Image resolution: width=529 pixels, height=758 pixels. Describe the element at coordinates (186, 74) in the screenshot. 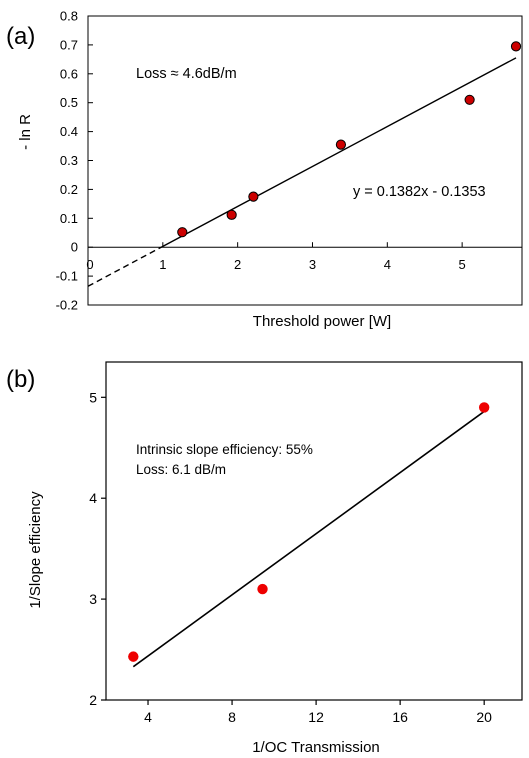

I see `panel-a-loss-annotation: Loss ≈ 4.6dB/m` at that location.